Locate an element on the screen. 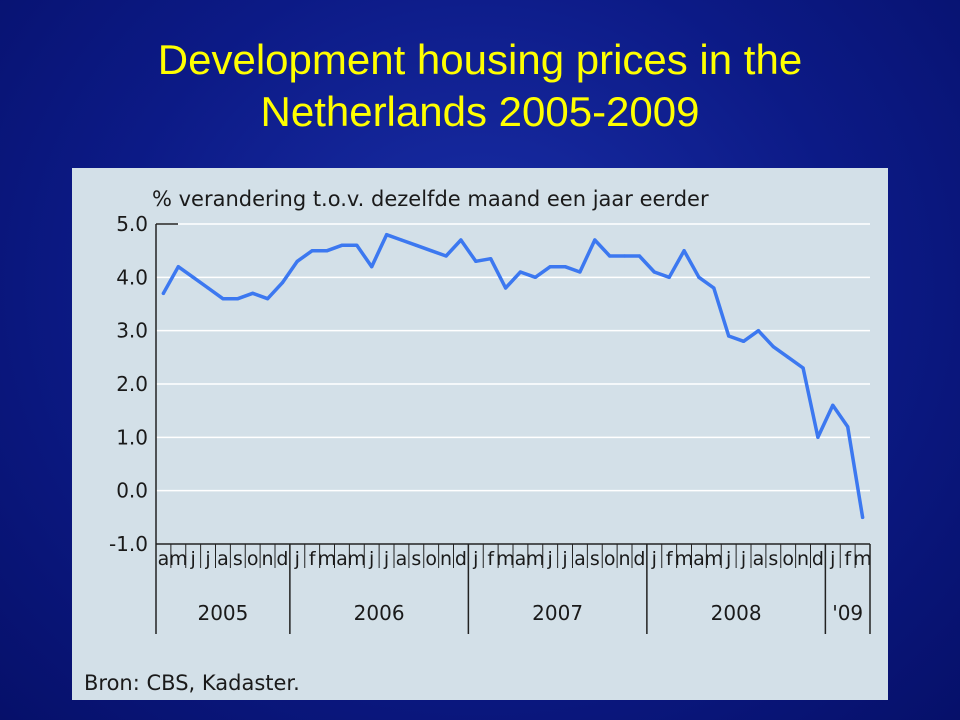 This screenshot has height=720, width=960. slide-title-line-2: Netherlands 2005-2009 is located at coordinates (480, 111).